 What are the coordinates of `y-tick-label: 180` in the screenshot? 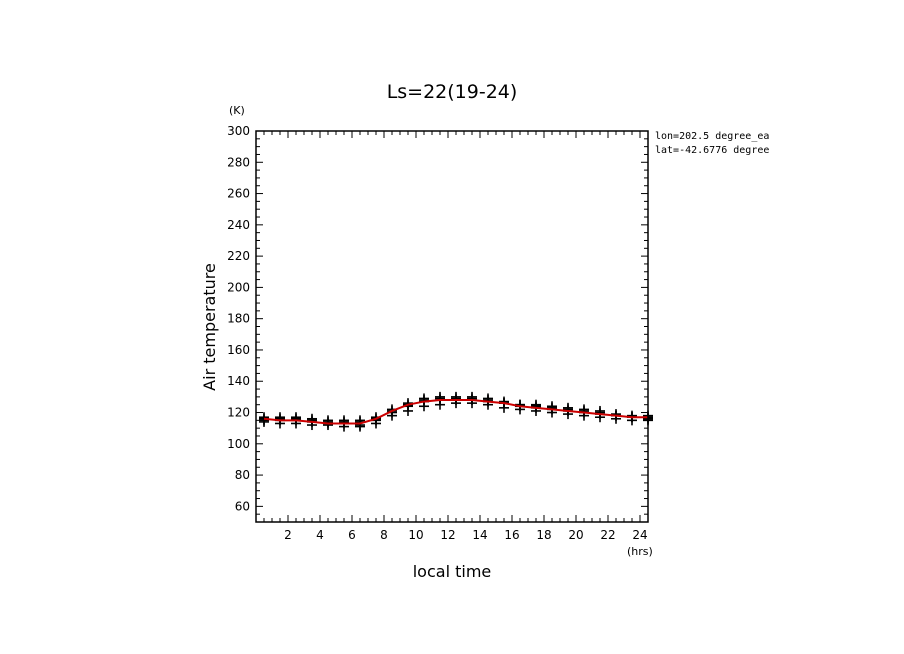 It's located at (238, 319).